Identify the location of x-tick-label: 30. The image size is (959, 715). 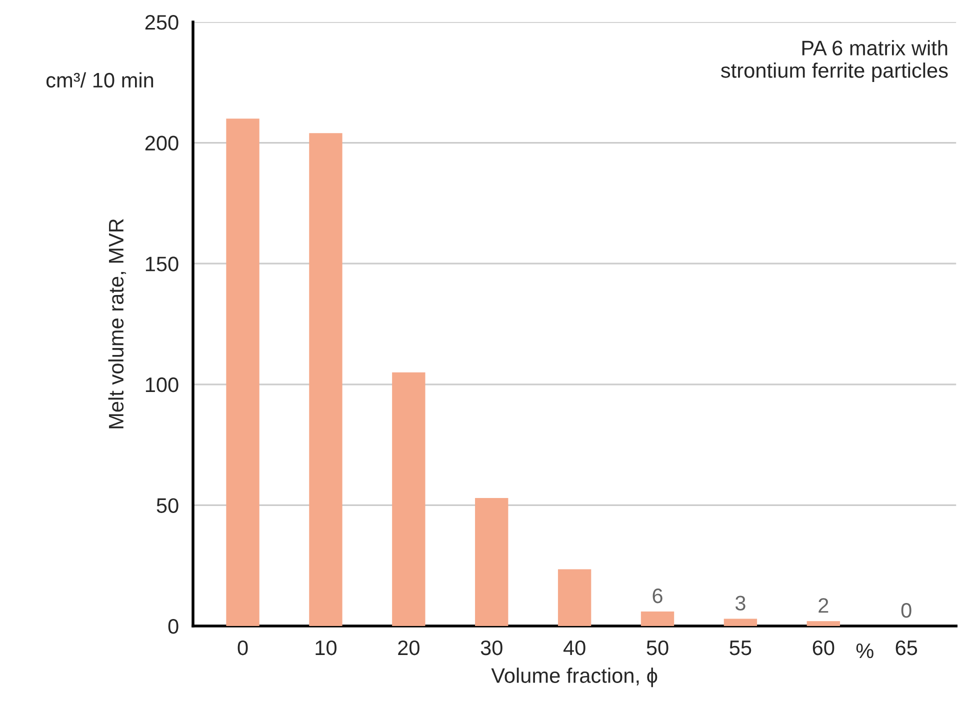
(491, 648).